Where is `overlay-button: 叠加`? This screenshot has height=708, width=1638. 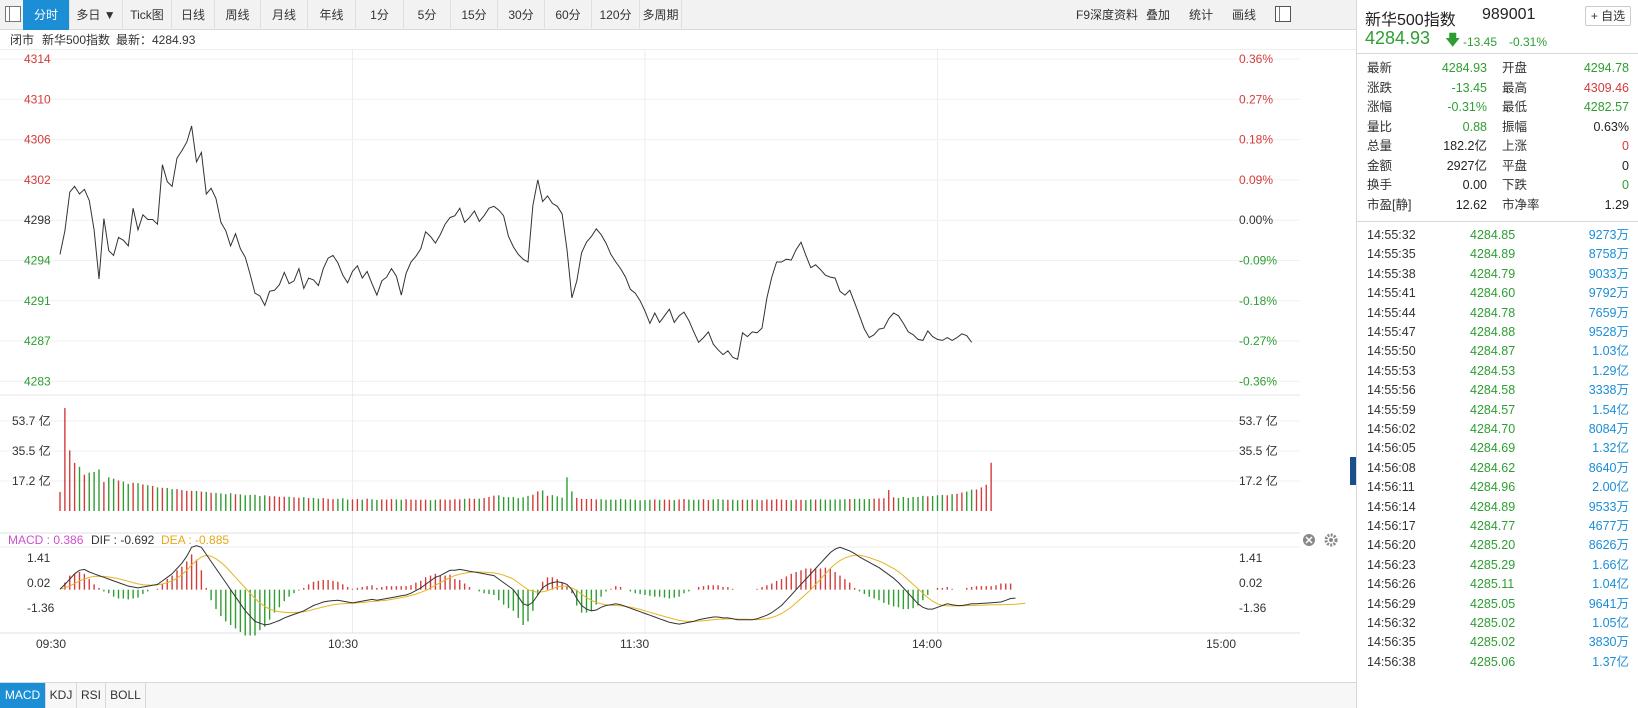
overlay-button: 叠加 is located at coordinates (1158, 15).